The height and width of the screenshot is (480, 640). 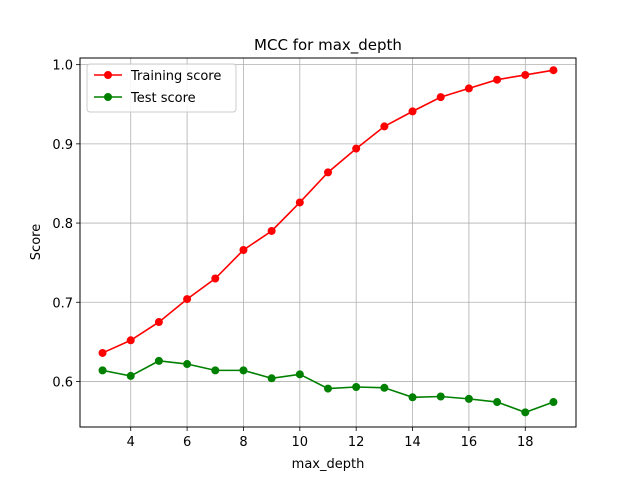 What do you see at coordinates (62, 145) in the screenshot?
I see `y-tick-label: 0.9` at bounding box center [62, 145].